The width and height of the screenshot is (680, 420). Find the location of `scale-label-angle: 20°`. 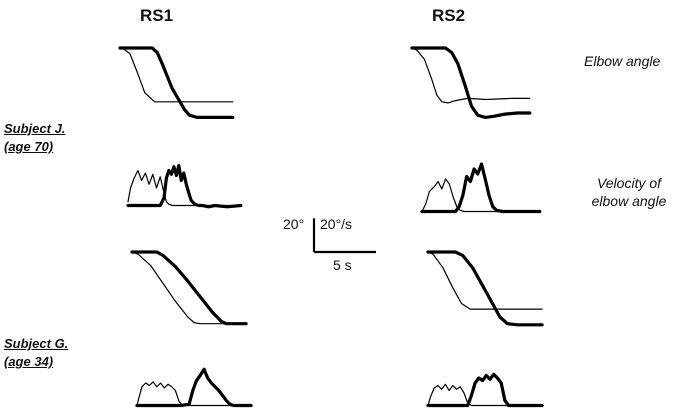

scale-label-angle: 20° is located at coordinates (294, 224).